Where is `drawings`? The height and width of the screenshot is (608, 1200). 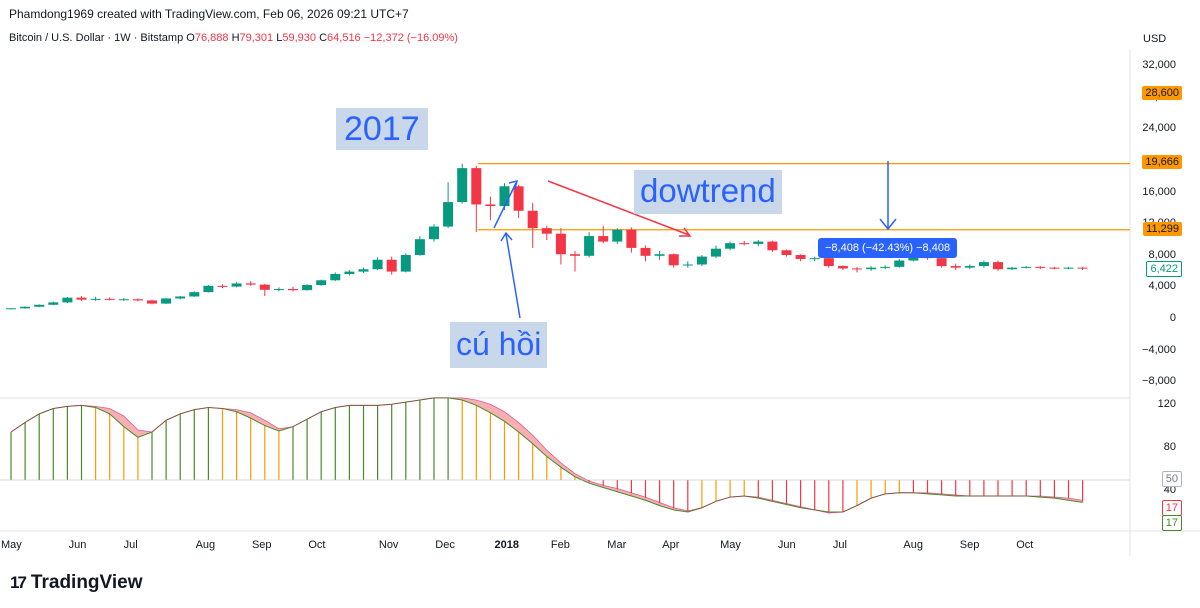 drawings is located at coordinates (695, 240).